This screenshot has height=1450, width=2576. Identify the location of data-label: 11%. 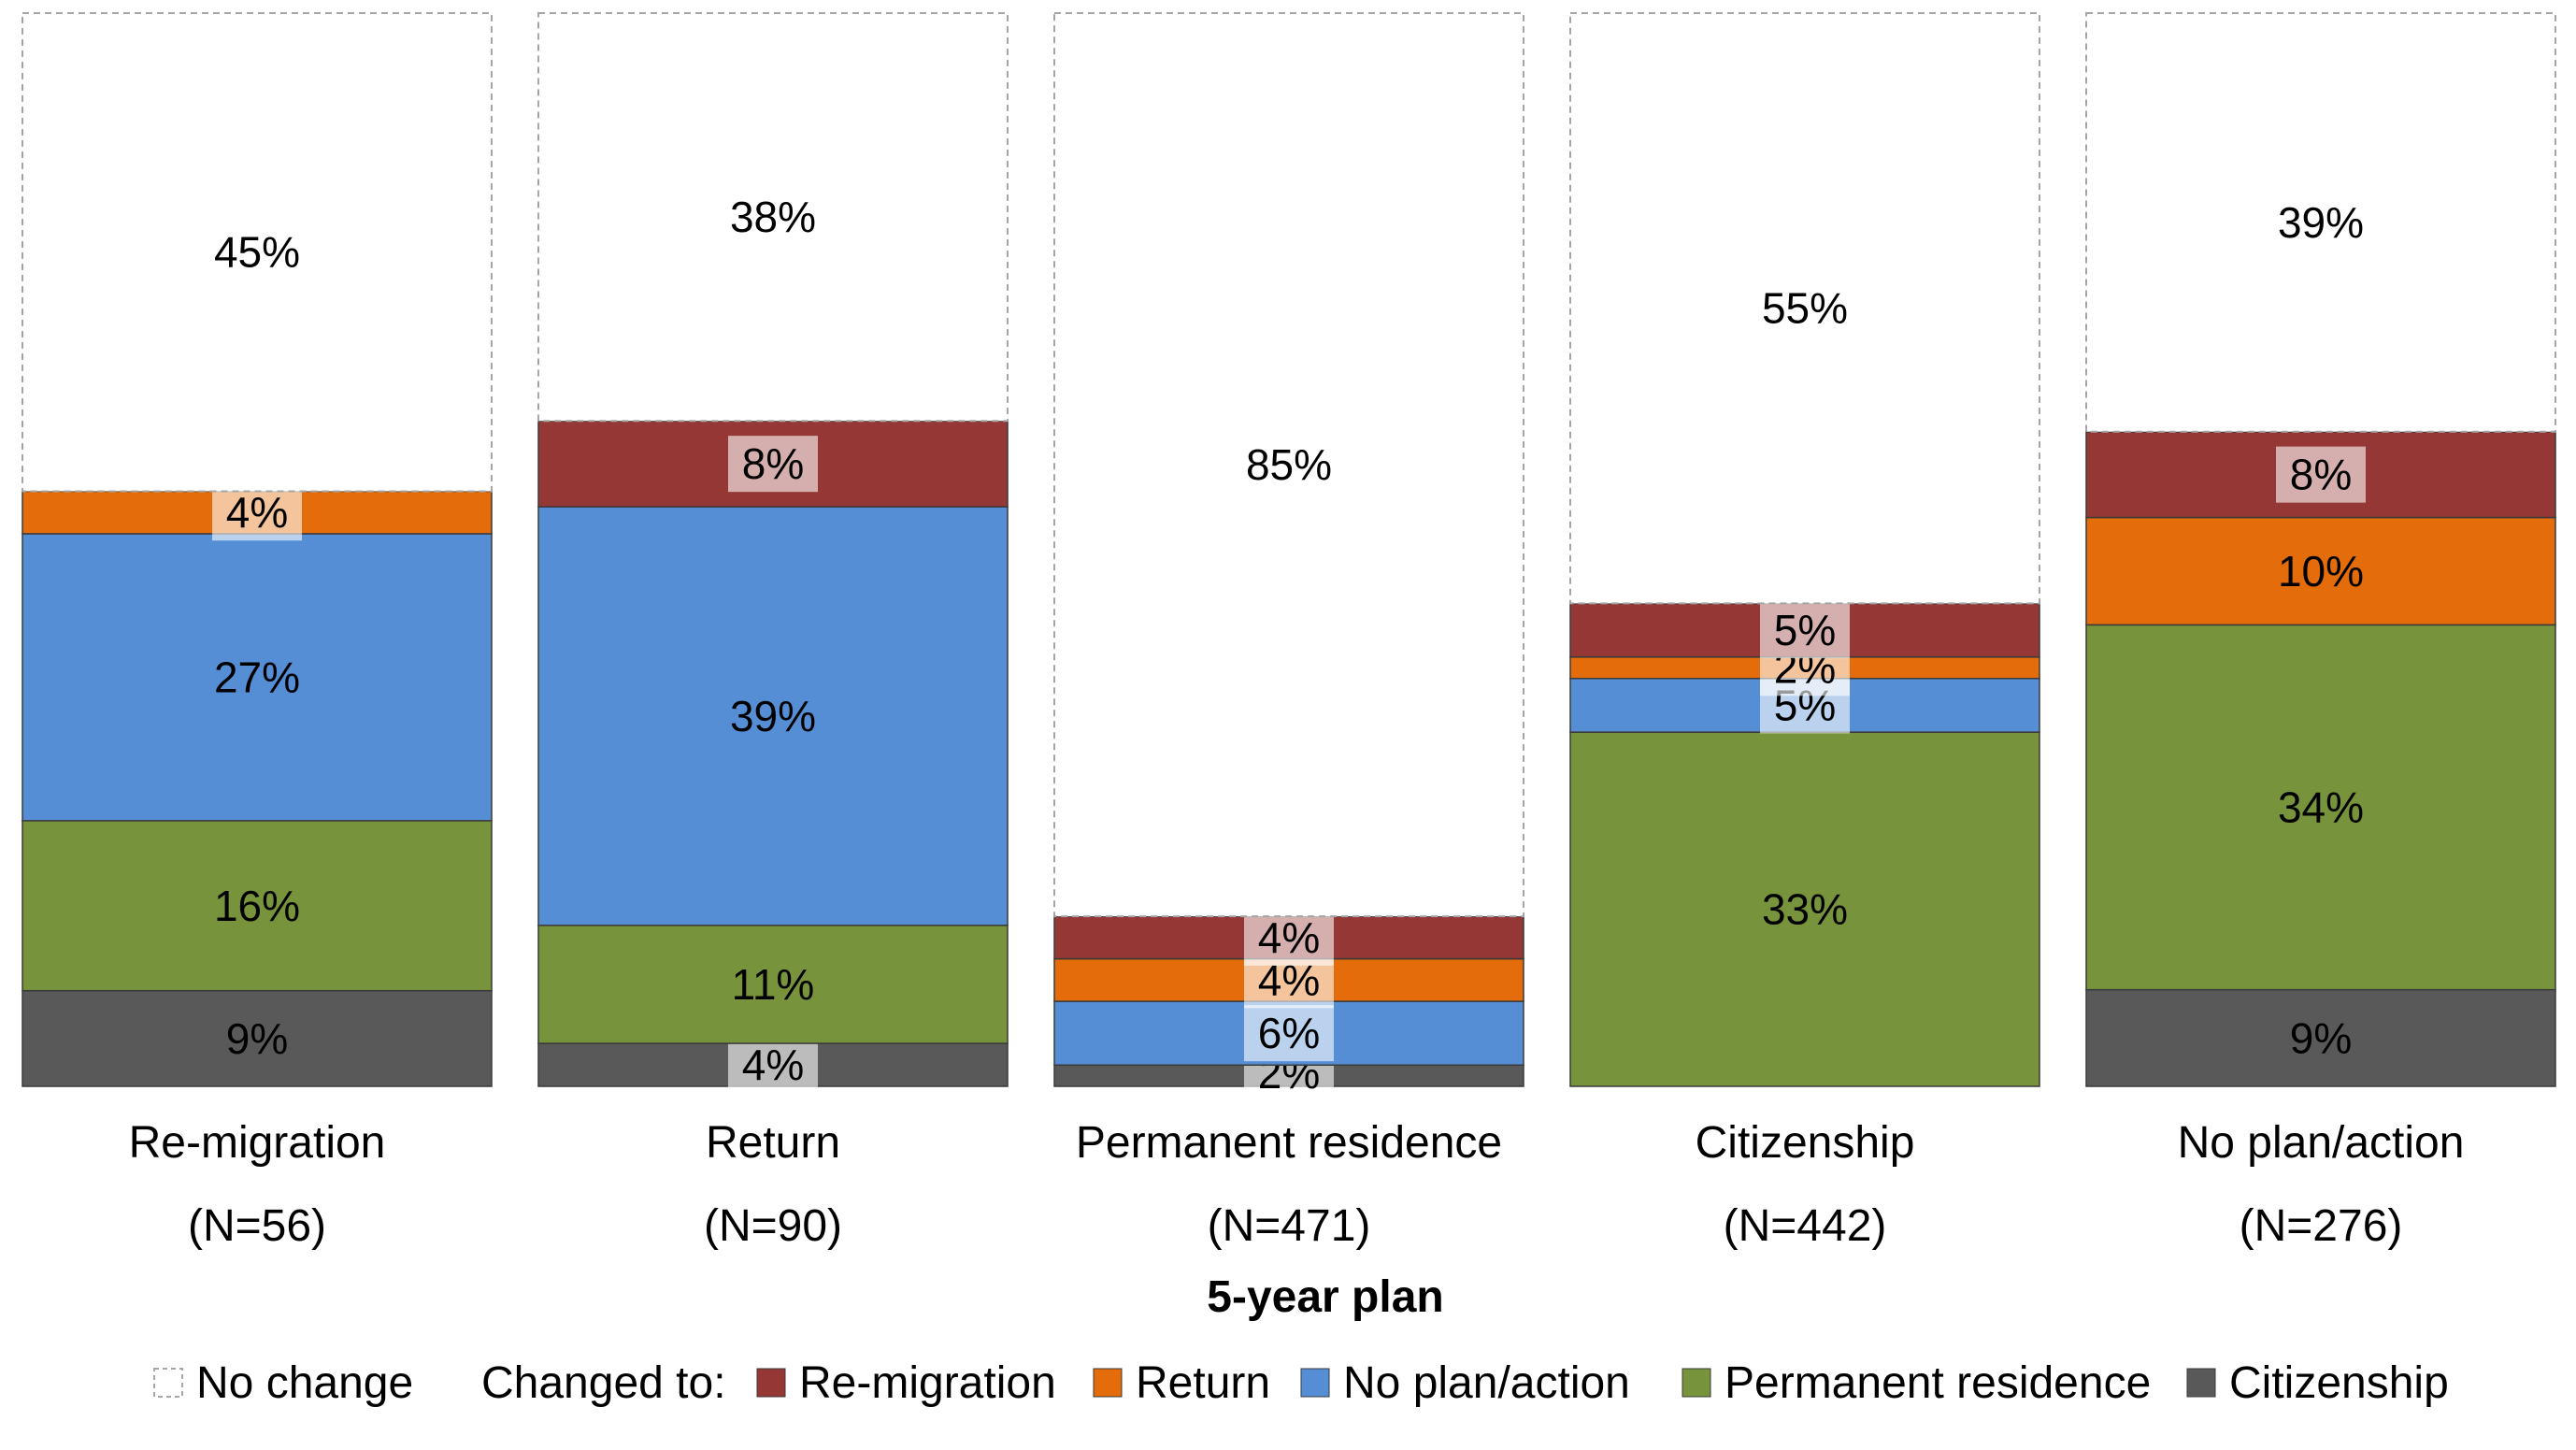
(773, 984).